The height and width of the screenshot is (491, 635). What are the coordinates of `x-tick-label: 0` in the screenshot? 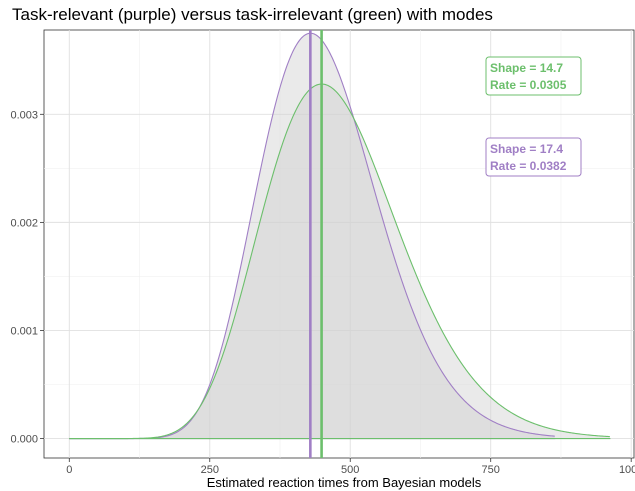 It's located at (69, 470).